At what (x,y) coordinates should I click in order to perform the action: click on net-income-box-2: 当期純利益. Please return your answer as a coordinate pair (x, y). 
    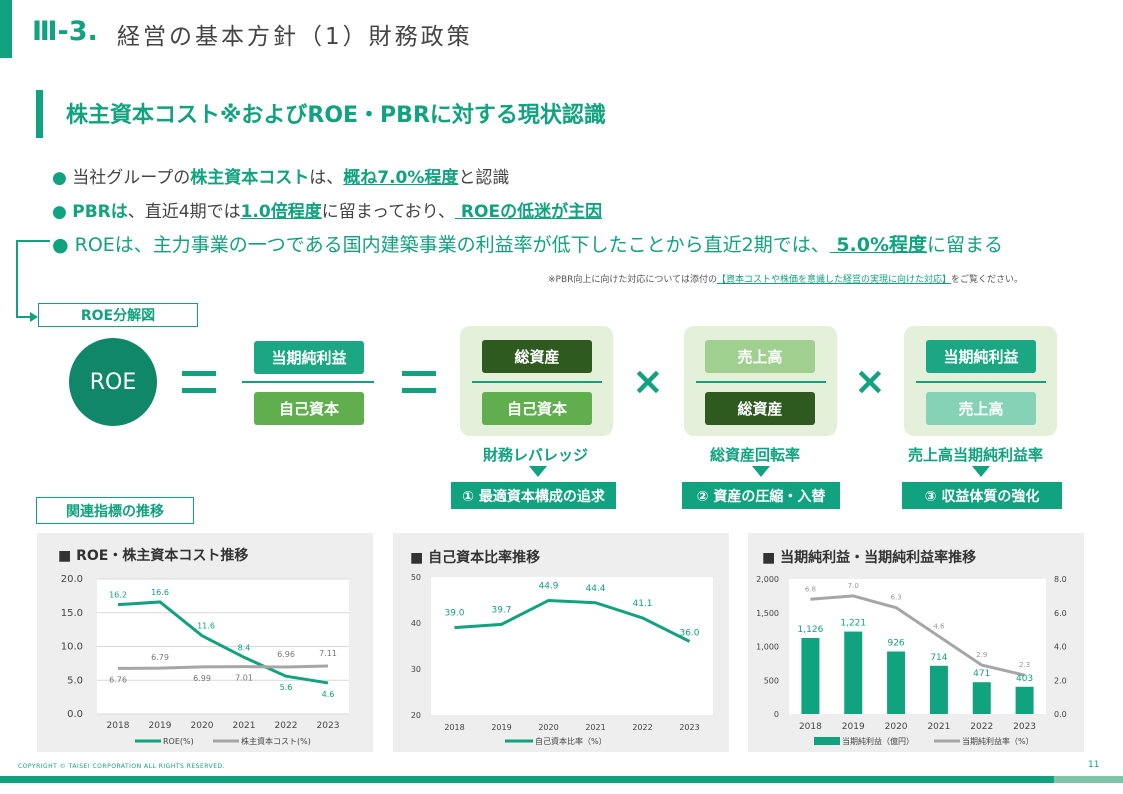
    Looking at the image, I should click on (981, 356).